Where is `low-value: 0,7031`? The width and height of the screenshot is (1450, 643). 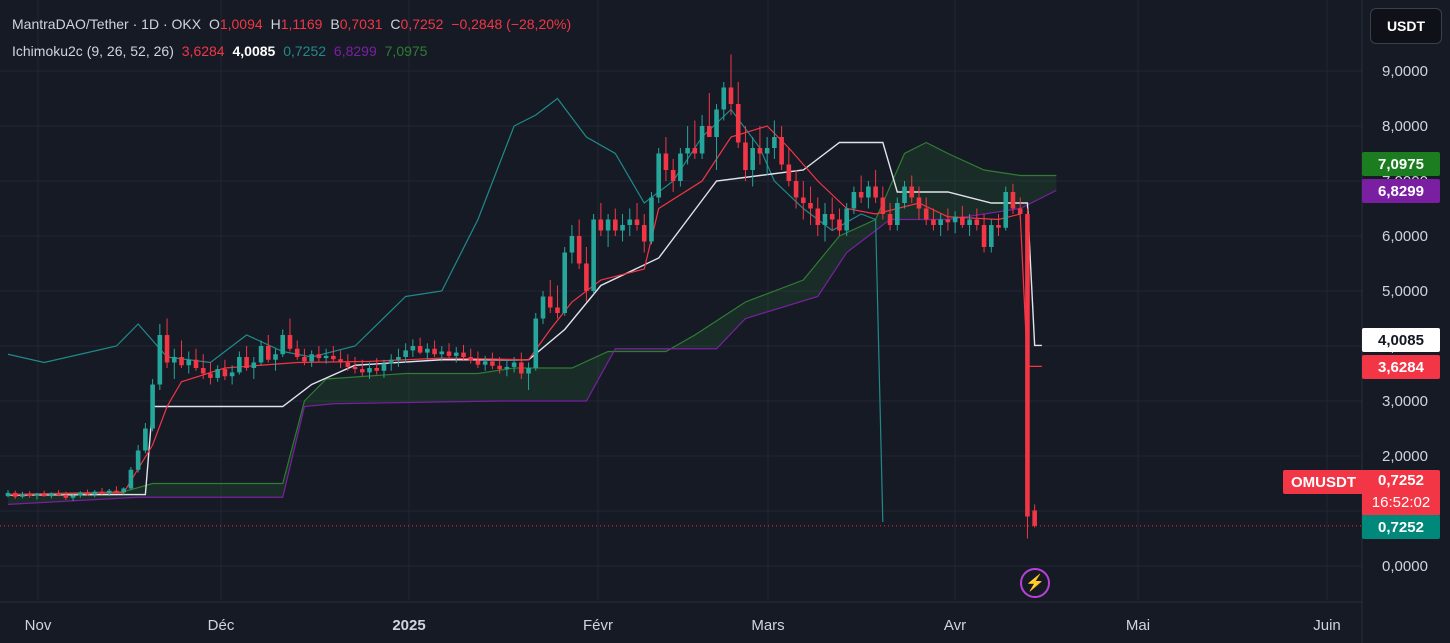 low-value: 0,7031 is located at coordinates (361, 24).